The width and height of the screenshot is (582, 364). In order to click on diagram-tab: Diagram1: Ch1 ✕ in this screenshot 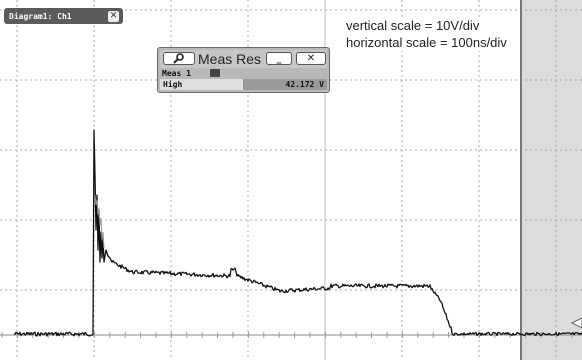, I will do `click(63, 16)`.